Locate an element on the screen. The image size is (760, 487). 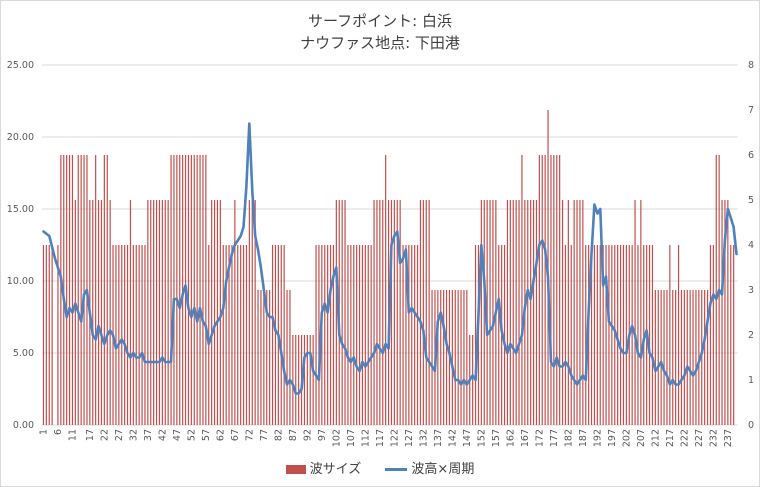
x-tick-label: 192 is located at coordinates (597, 438).